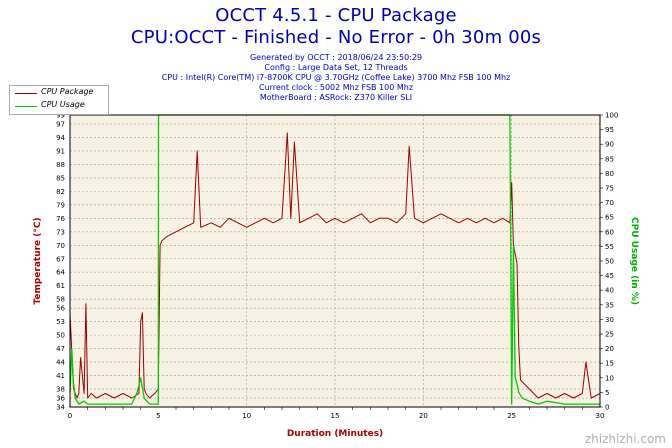 This screenshot has height=448, width=672. I want to click on y-tick-label: 50, so click(60, 336).